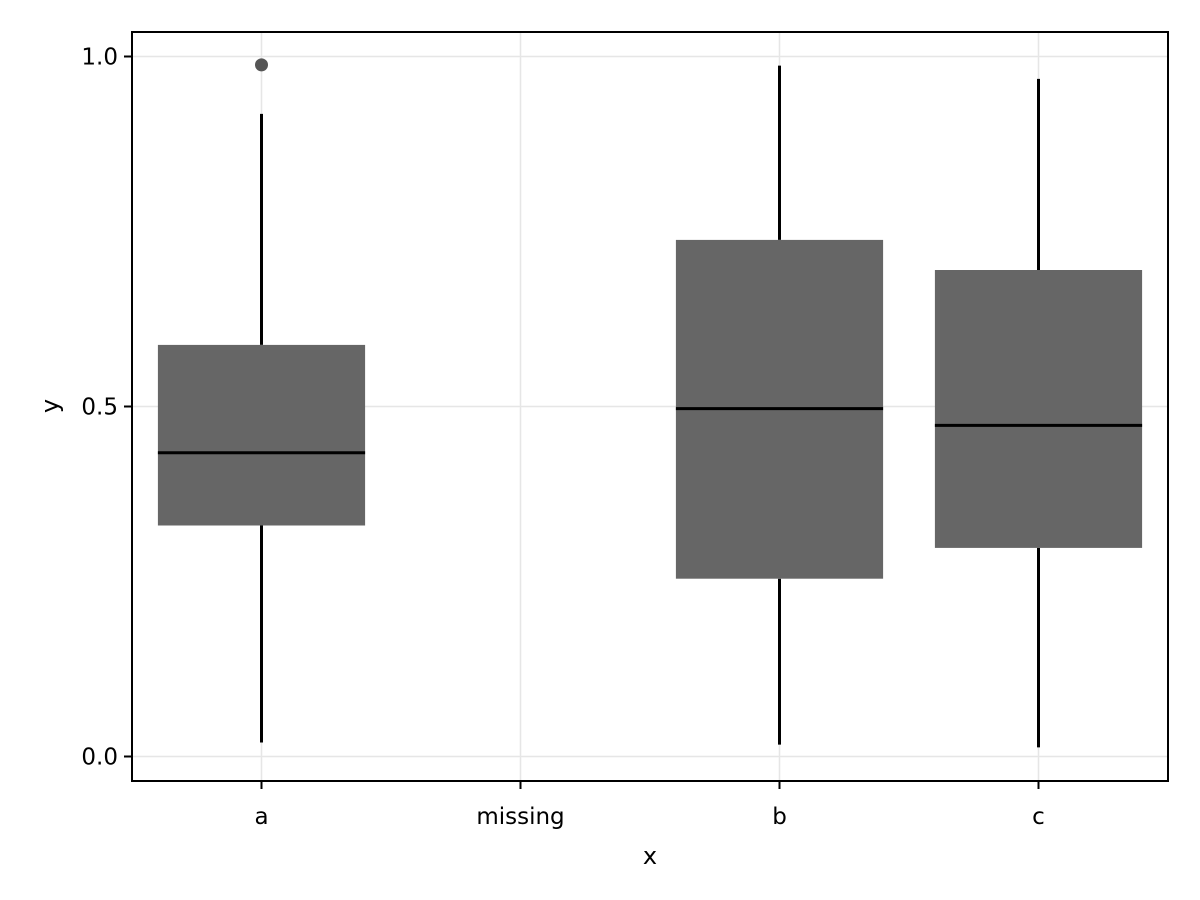 The width and height of the screenshot is (1200, 900). Describe the element at coordinates (261, 817) in the screenshot. I see `x-tick-label: a` at that location.